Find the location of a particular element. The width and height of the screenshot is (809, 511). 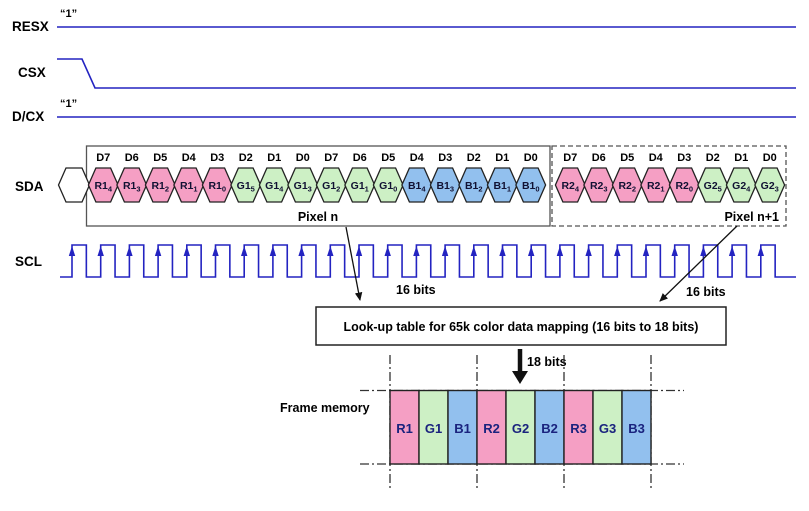

frame-memory-cell-label: B2 is located at coordinates (549, 428).